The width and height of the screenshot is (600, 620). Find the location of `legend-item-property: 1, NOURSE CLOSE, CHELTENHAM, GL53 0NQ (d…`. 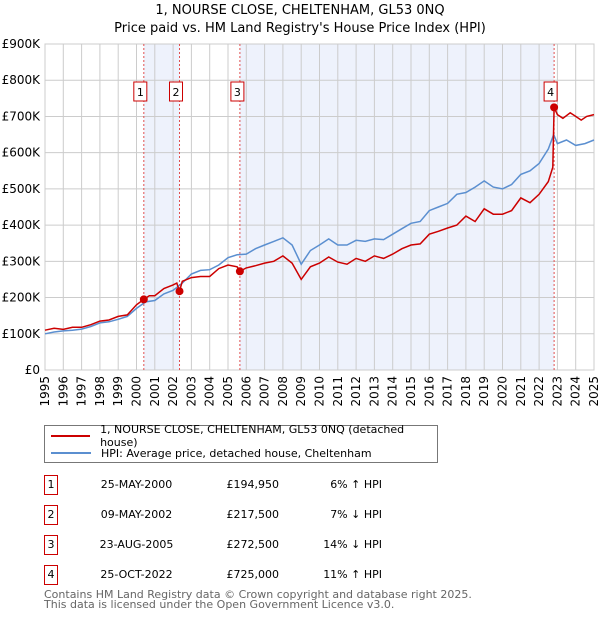

legend-item-property: 1, NOURSE CLOSE, CHELTENHAM, GL53 0NQ (d… is located at coordinates (244, 436).